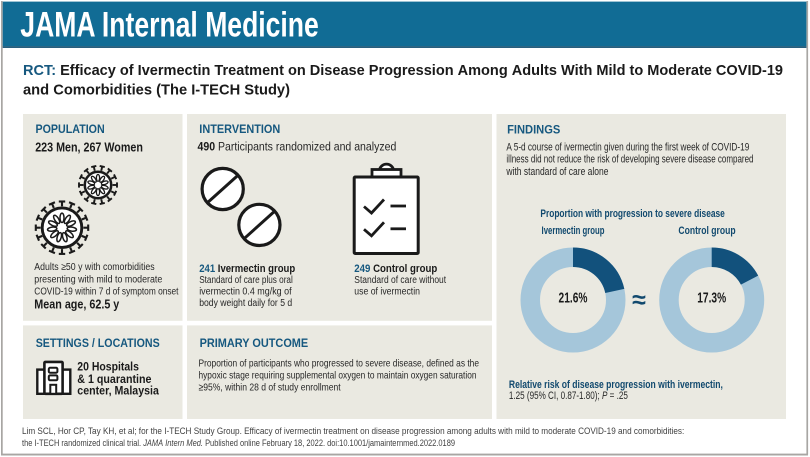  What do you see at coordinates (172, 443) in the screenshot?
I see `svg-text: JAMA Intern Med.` at bounding box center [172, 443].